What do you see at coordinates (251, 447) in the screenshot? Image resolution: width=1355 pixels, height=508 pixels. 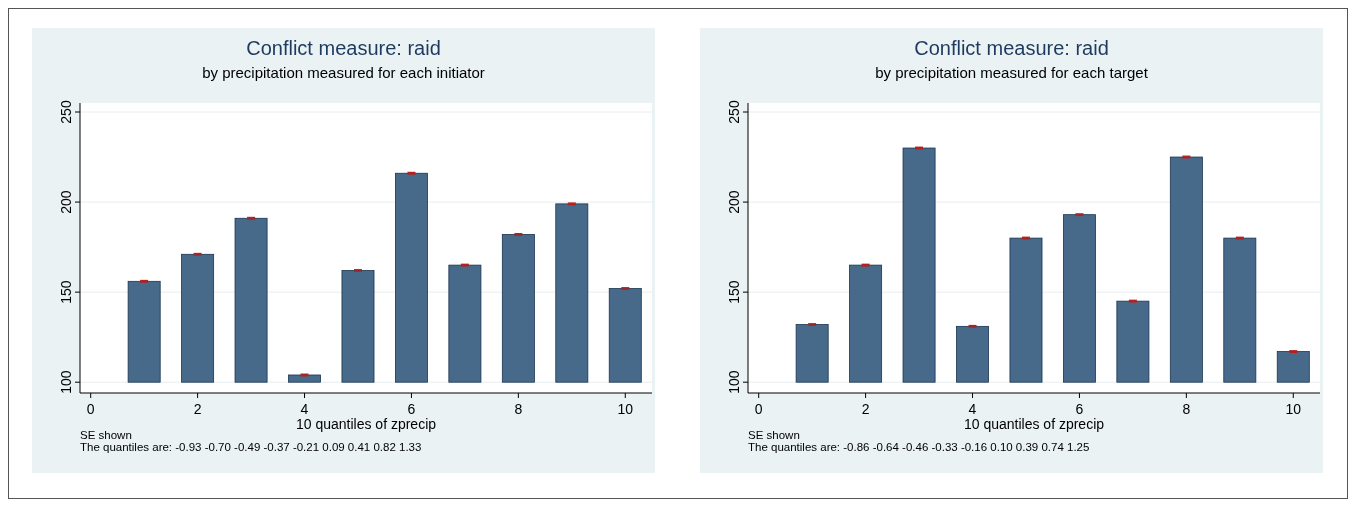 I see `text: The quantiles are: -0.93 -0.70 -0.49 -0.37 -0.21 0.09 0.41 0.82 1.33` at bounding box center [251, 447].